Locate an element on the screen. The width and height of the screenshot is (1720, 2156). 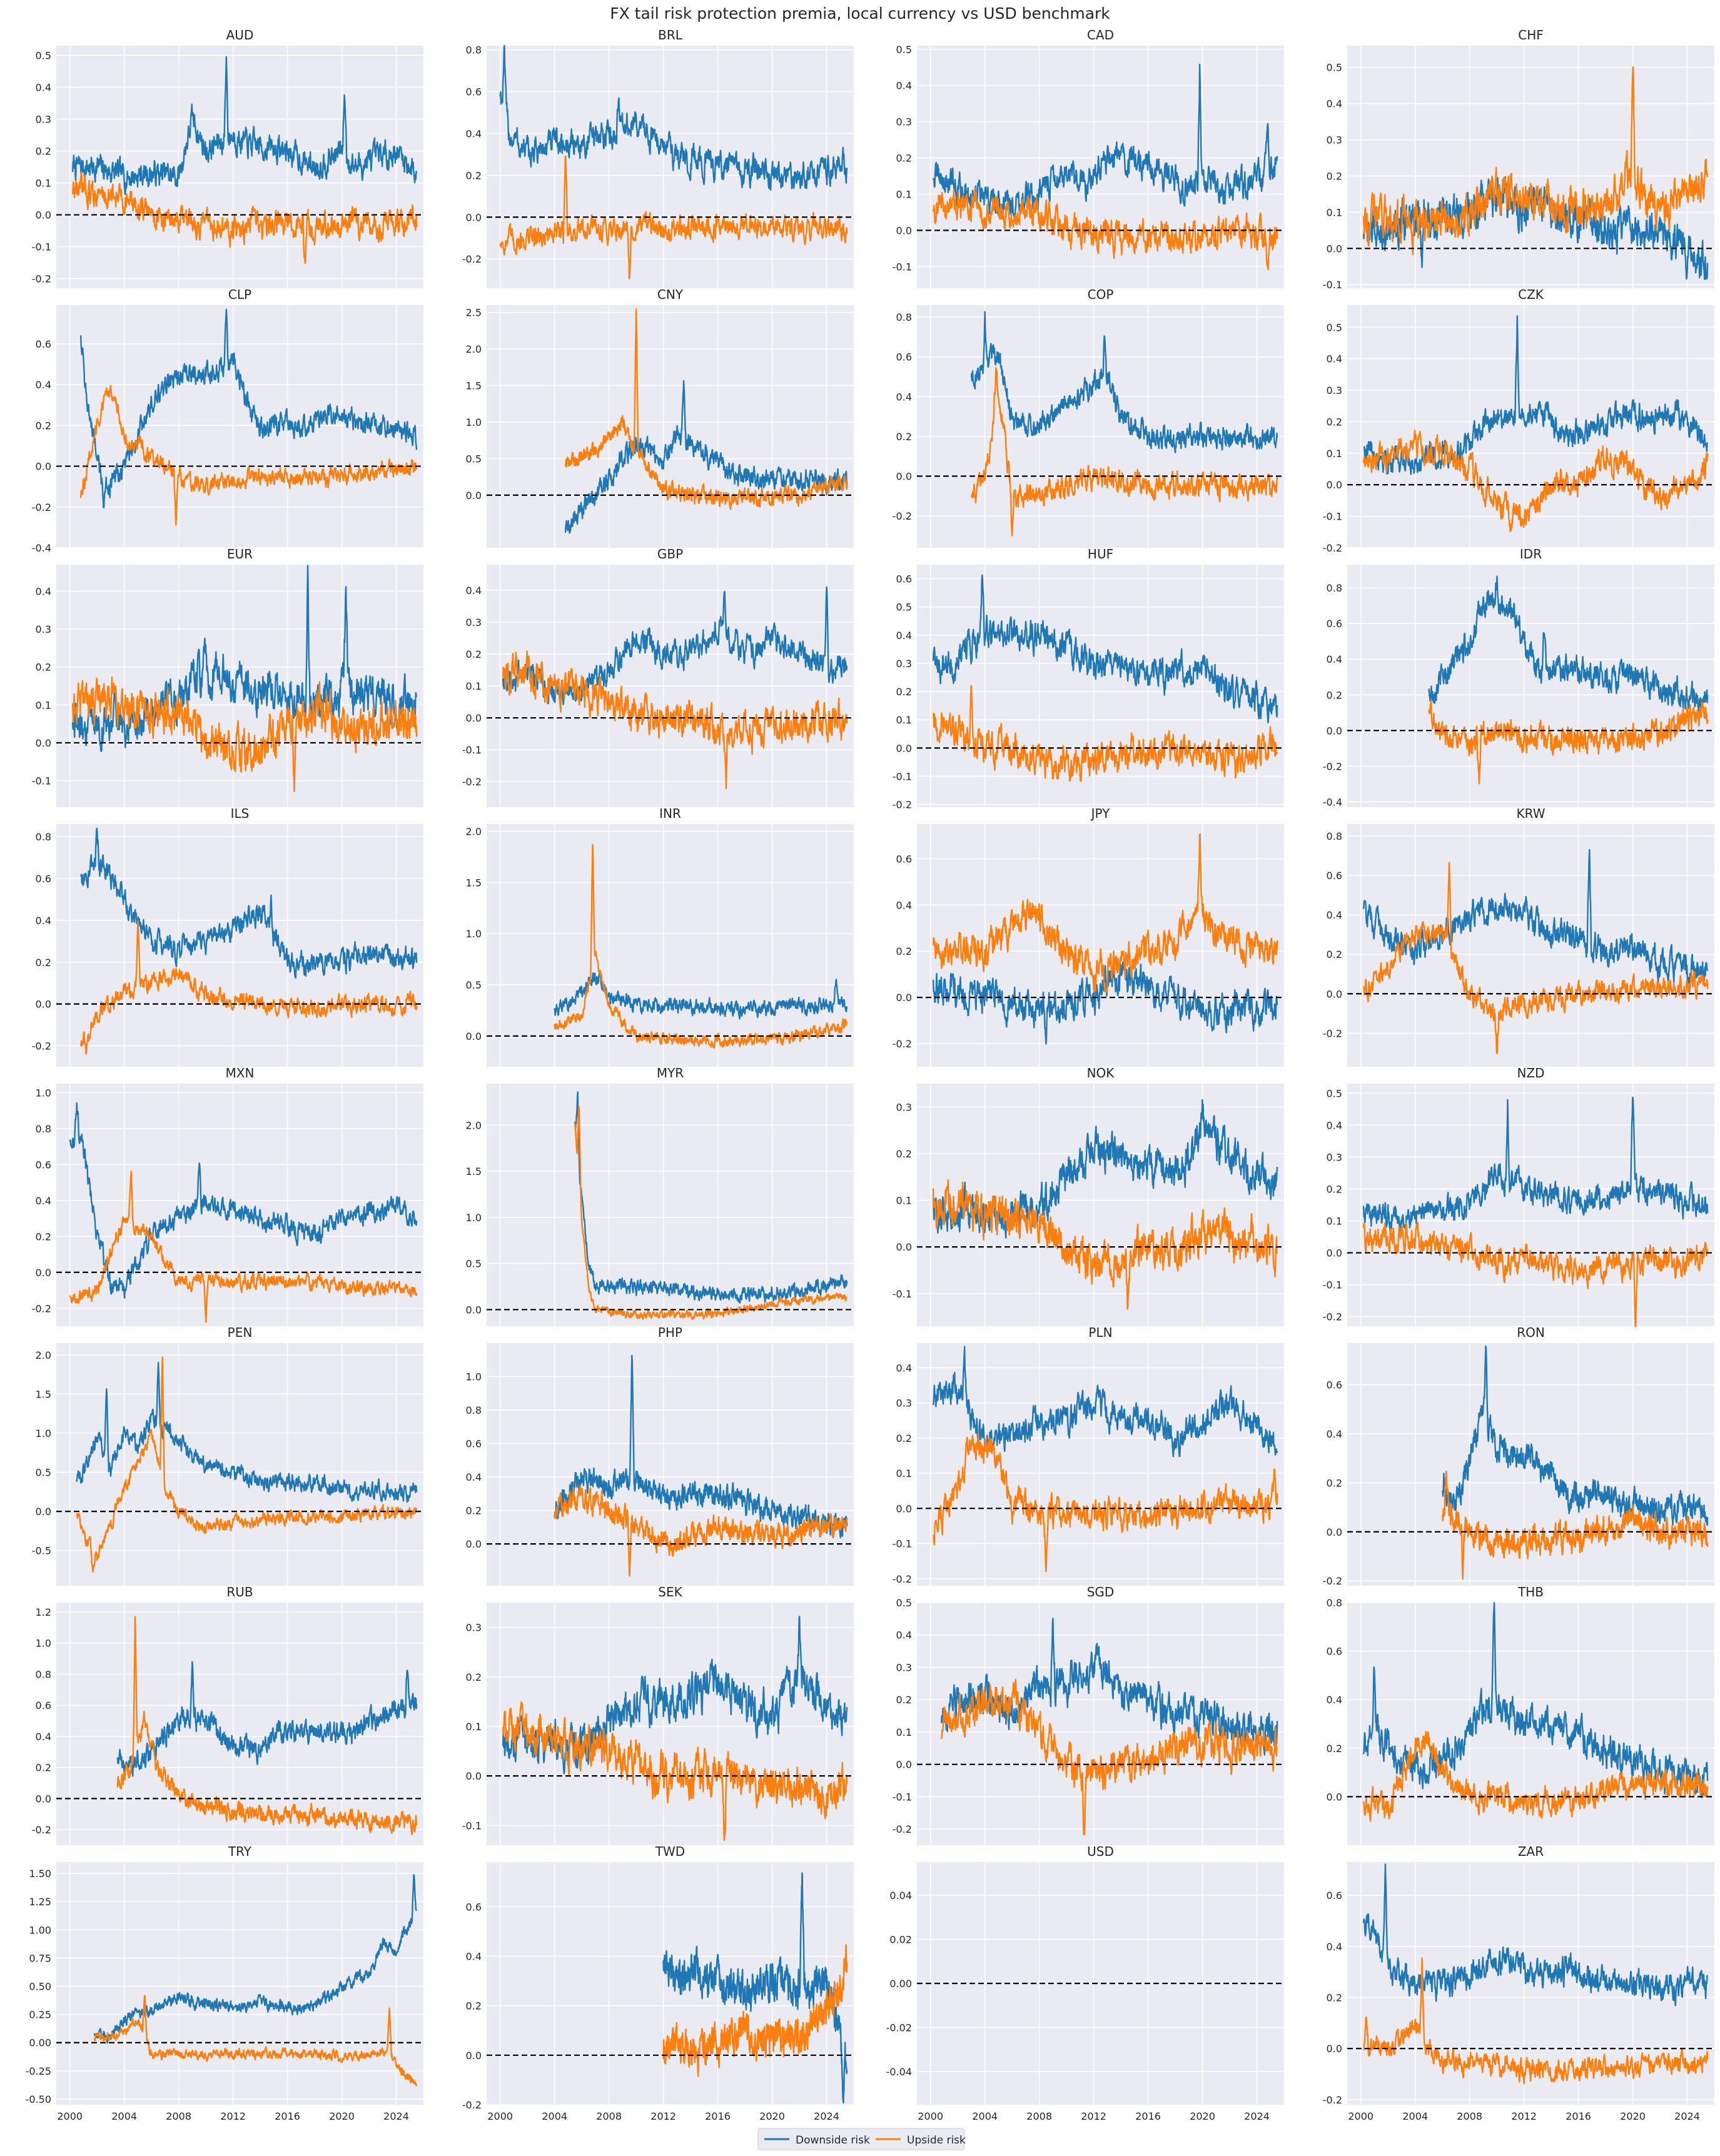
panel-title: COP is located at coordinates (1101, 294).